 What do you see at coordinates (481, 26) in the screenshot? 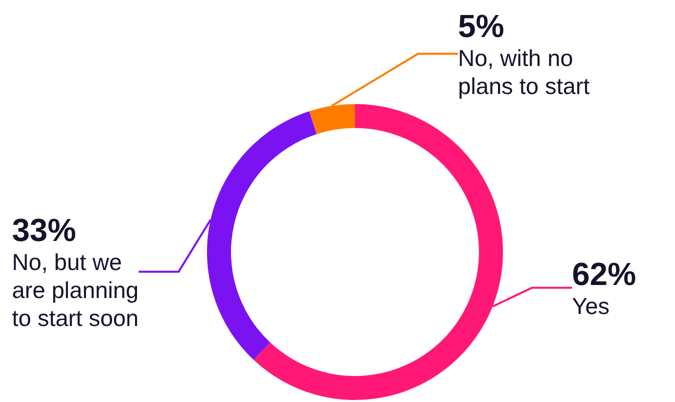
I see `data-label: 5%` at bounding box center [481, 26].